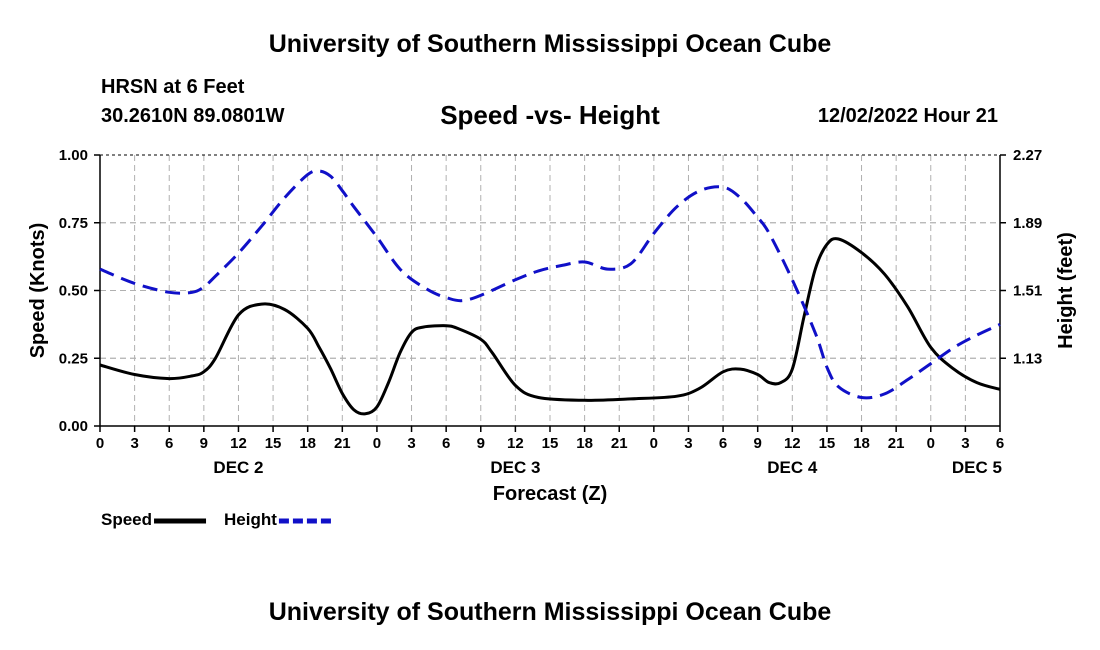 The height and width of the screenshot is (650, 1100). What do you see at coordinates (515, 467) in the screenshot?
I see `day-label: DEC 3` at bounding box center [515, 467].